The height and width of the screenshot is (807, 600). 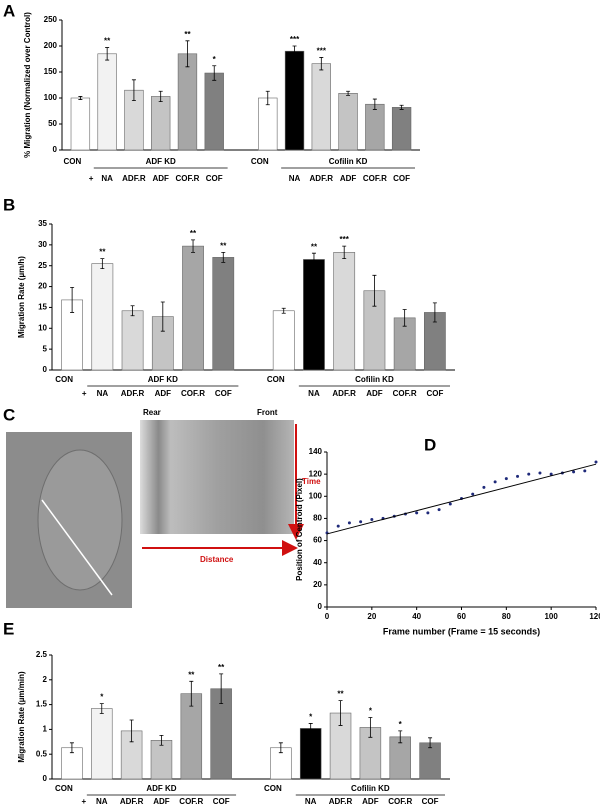 I want to click on x-tick-label: 40, so click(x=416, y=616).